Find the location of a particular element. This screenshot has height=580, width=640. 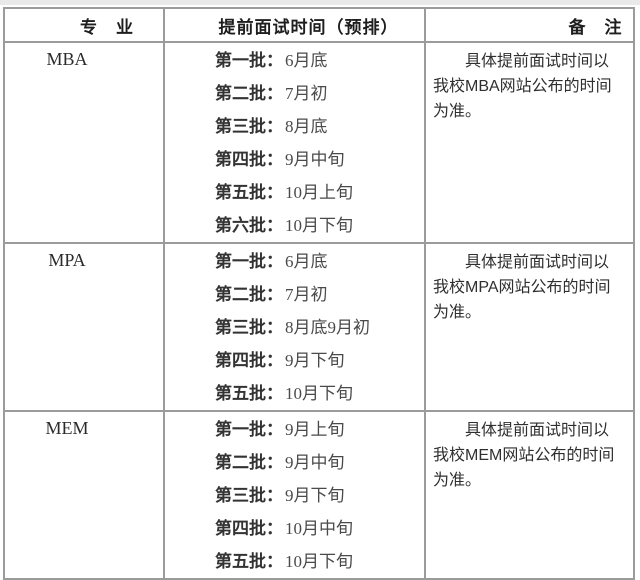

program-cell-mba: MBA is located at coordinates (84, 142).